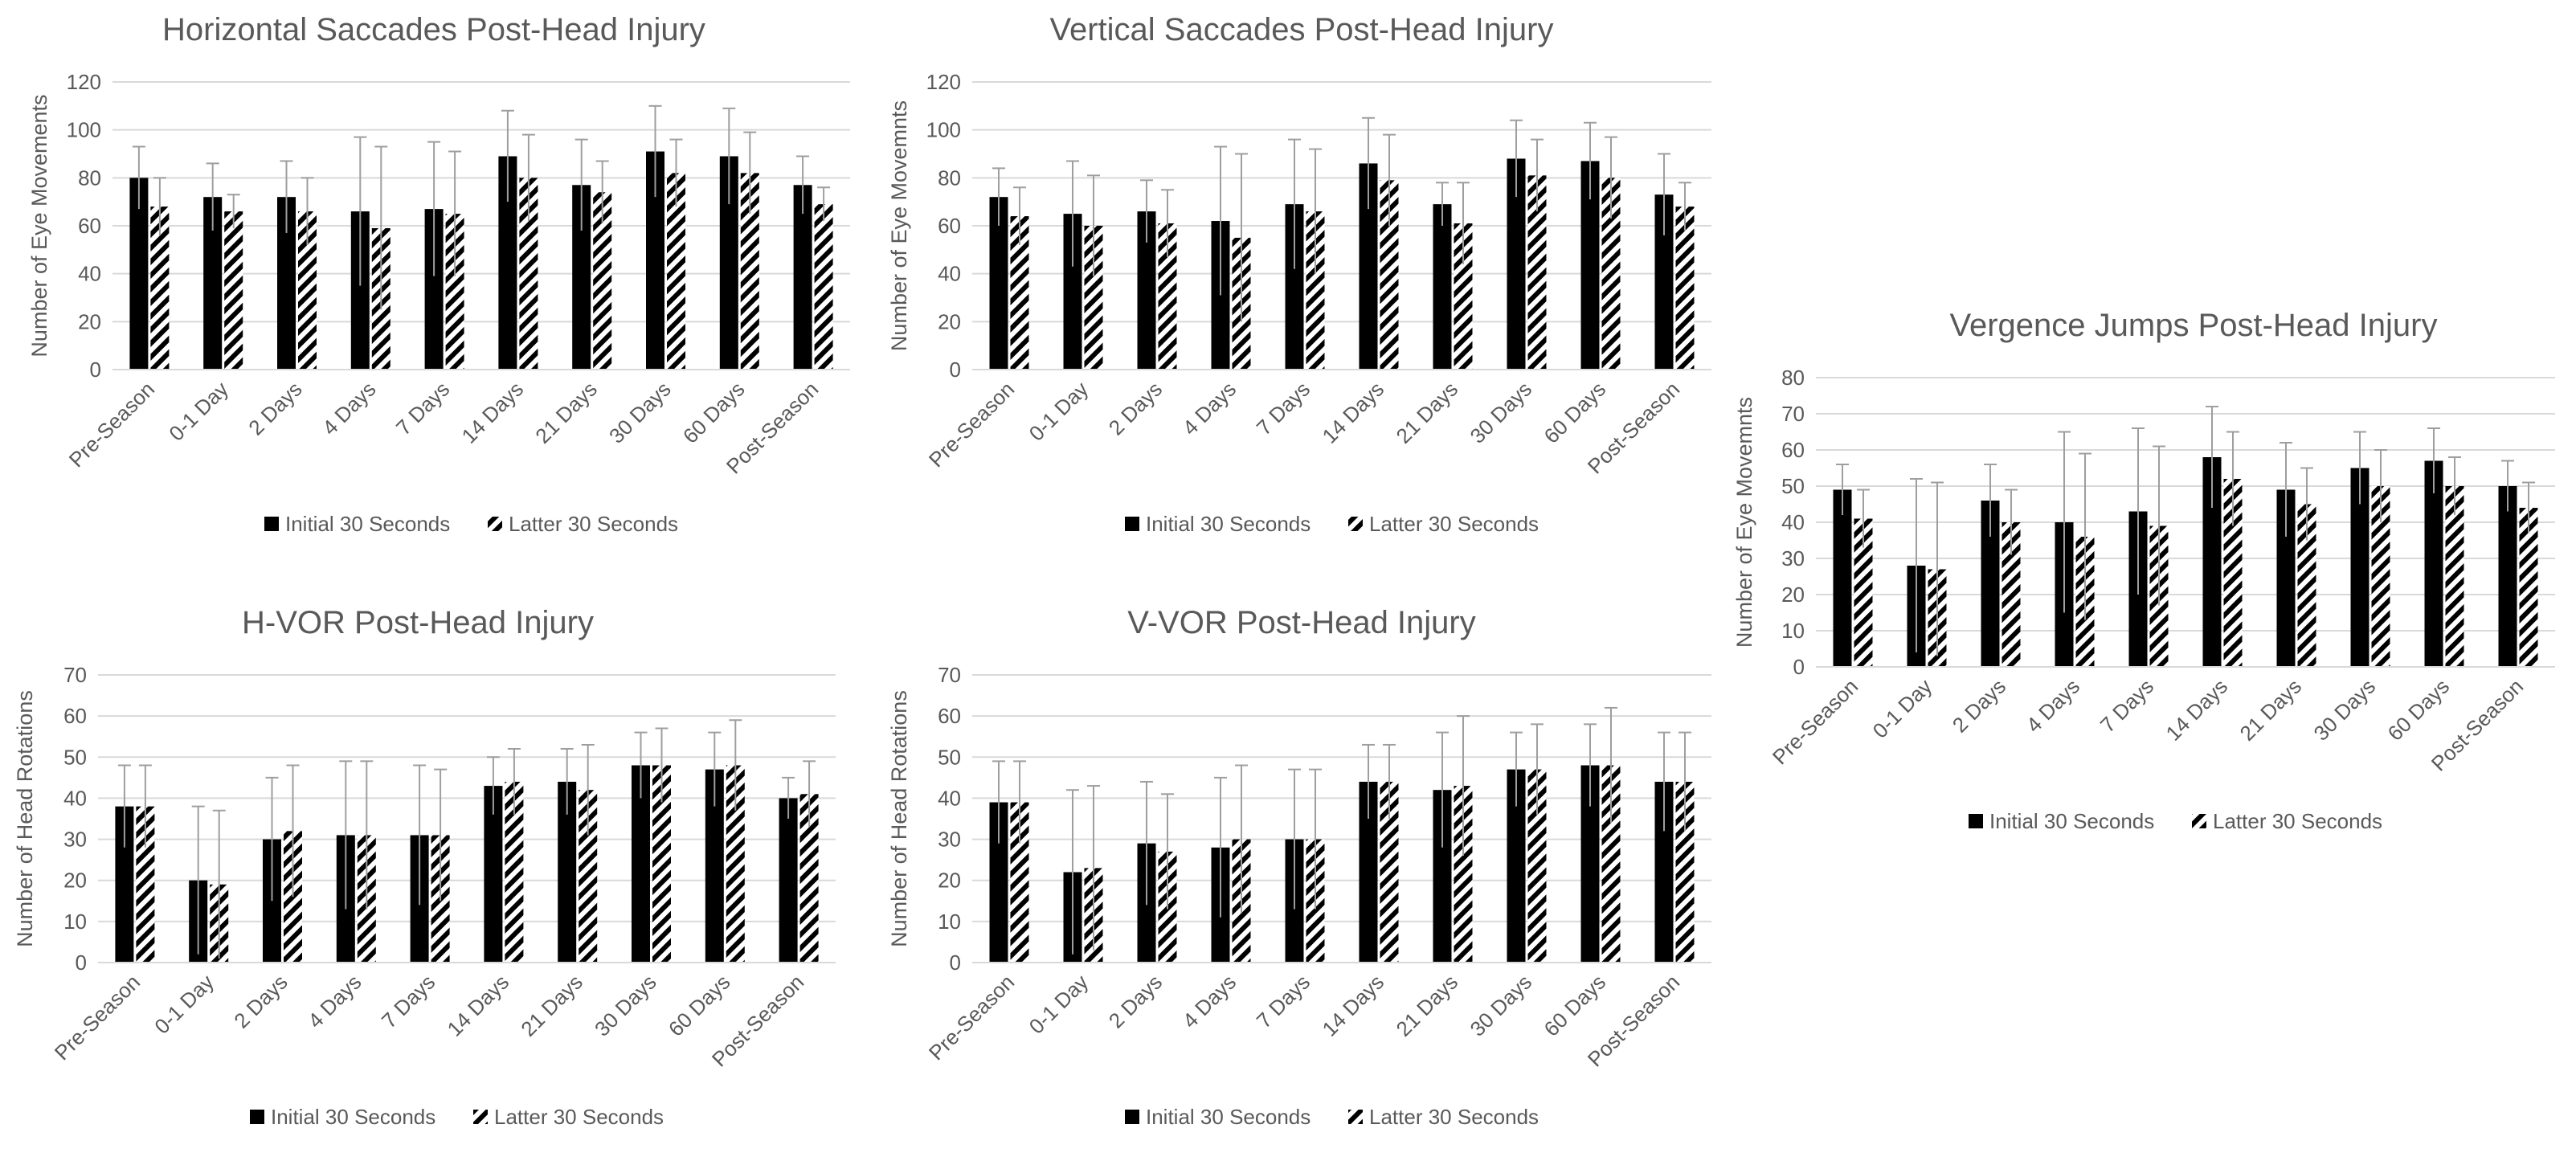 This screenshot has height=1157, width=2576. I want to click on legend-swatch-latter, so click(495, 524).